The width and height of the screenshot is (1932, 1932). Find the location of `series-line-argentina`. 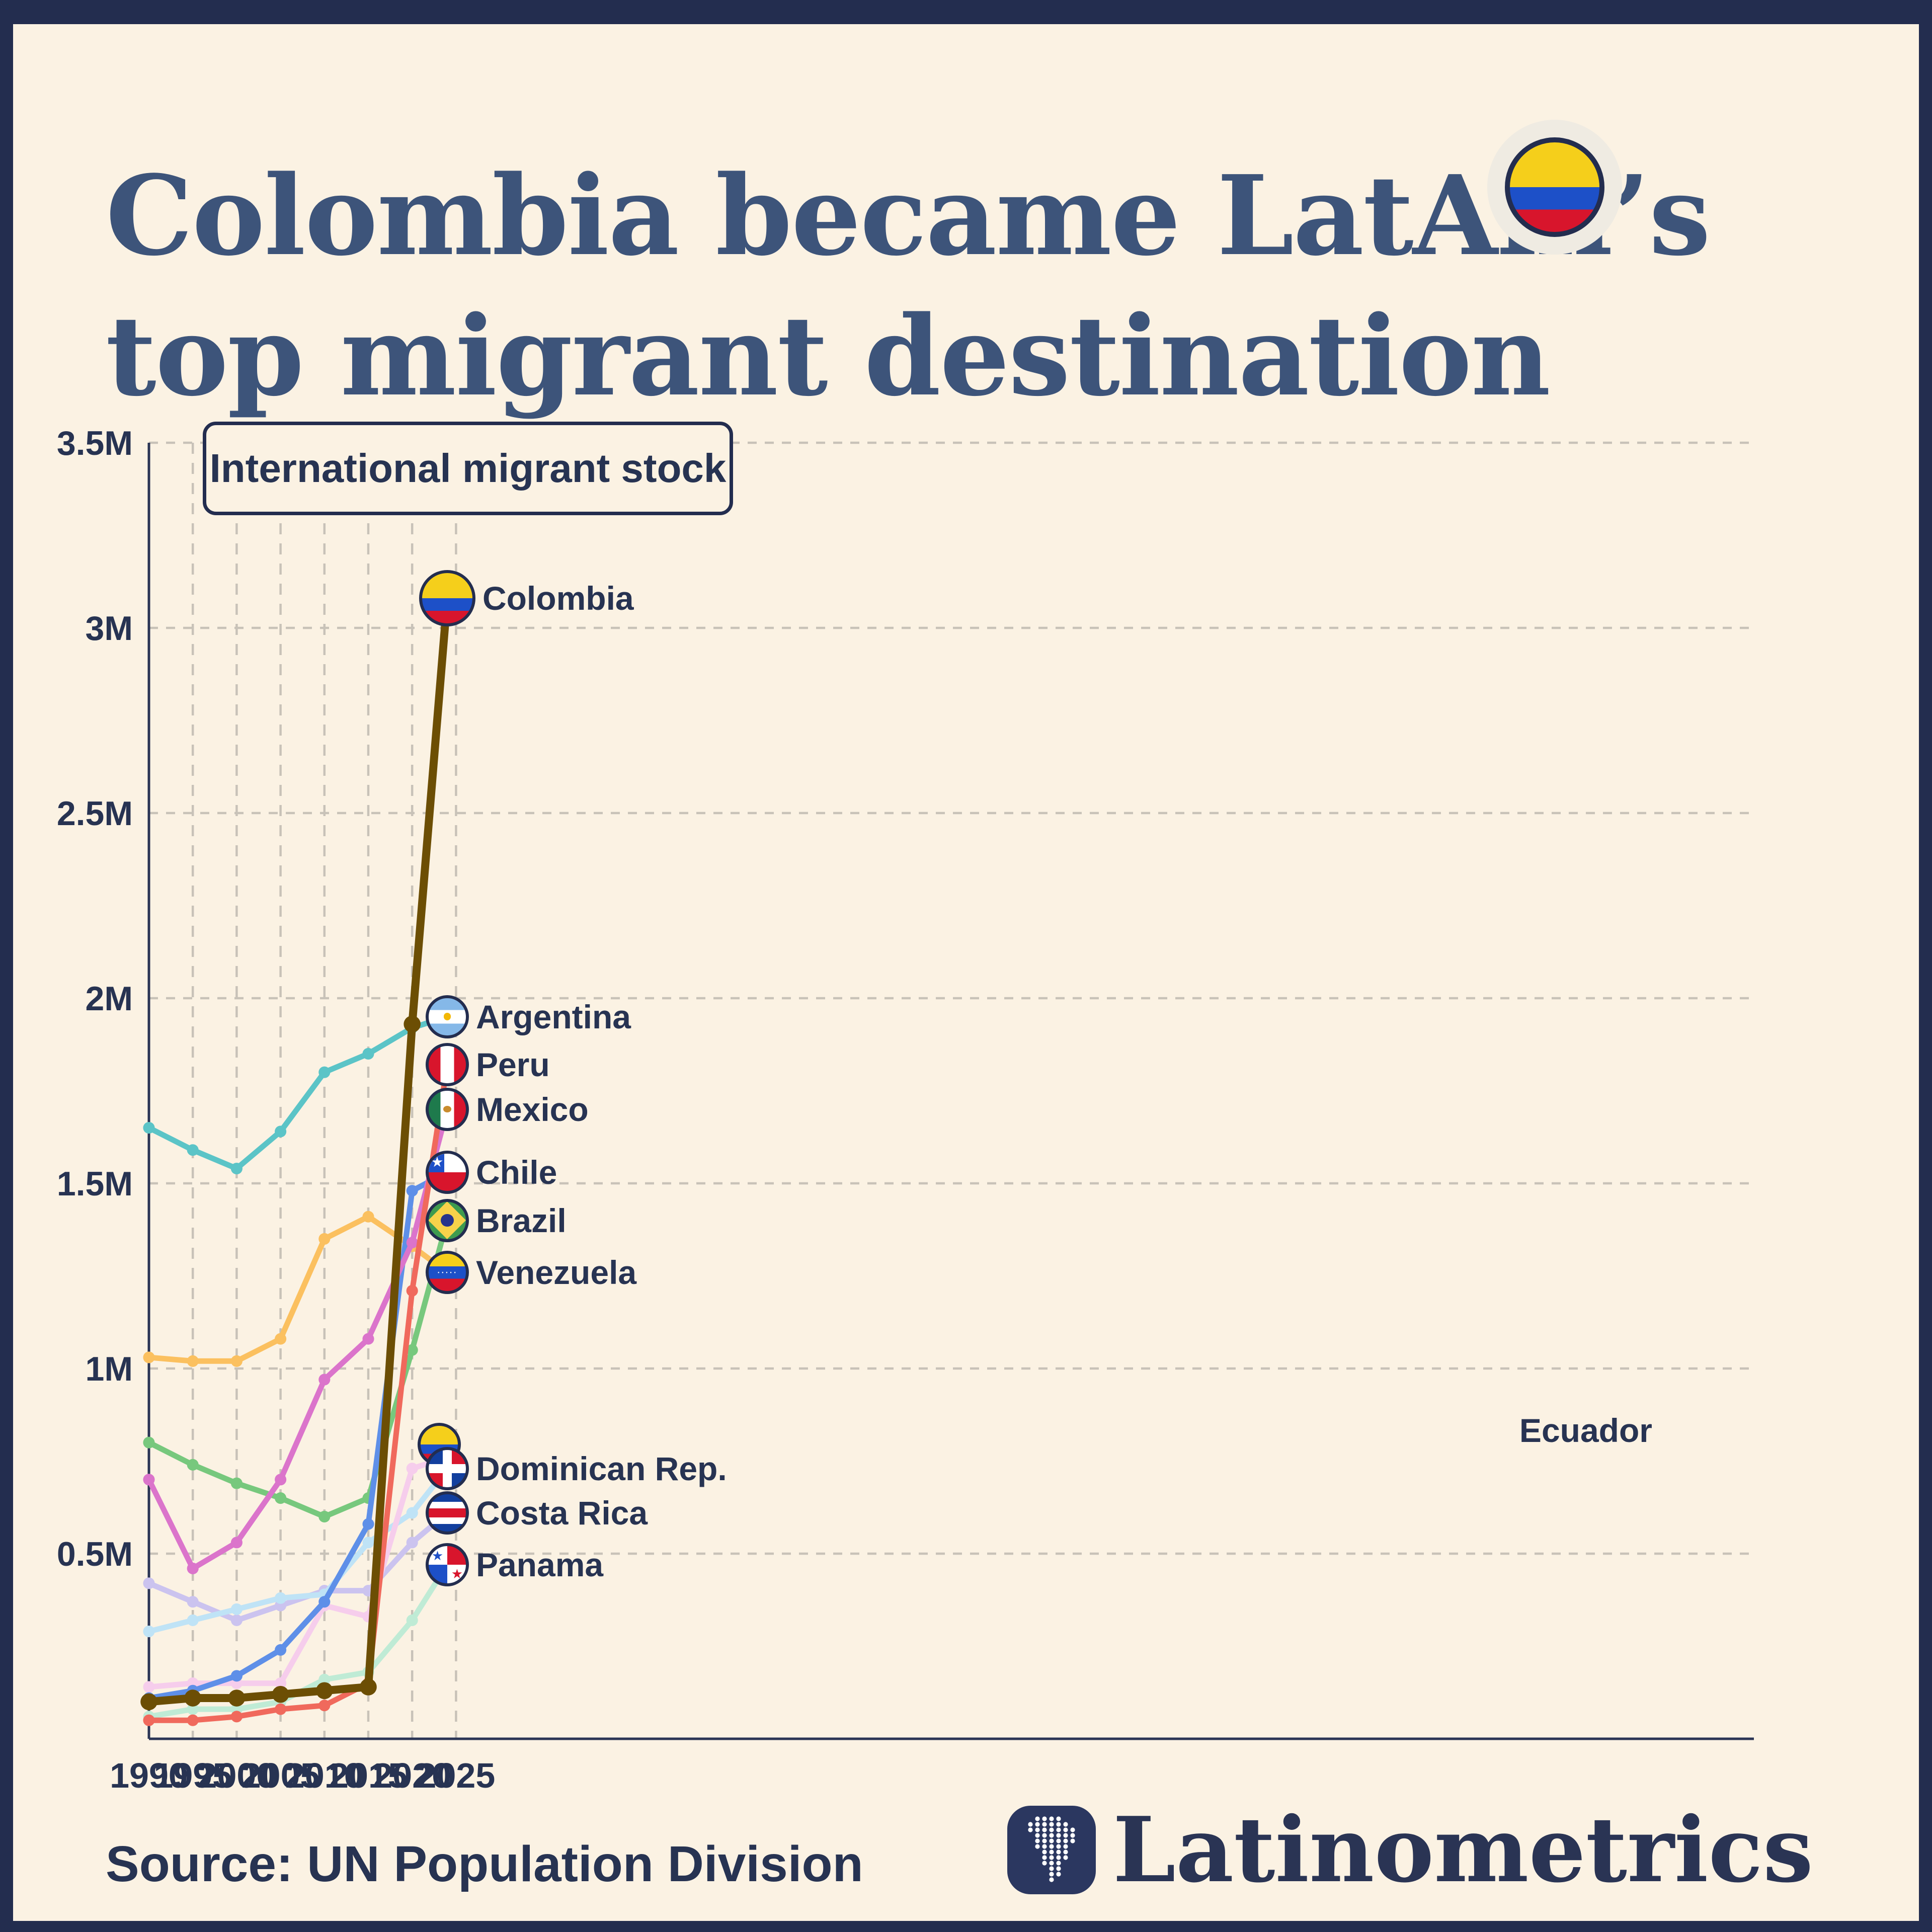

series-line-argentina is located at coordinates (298, 1093).